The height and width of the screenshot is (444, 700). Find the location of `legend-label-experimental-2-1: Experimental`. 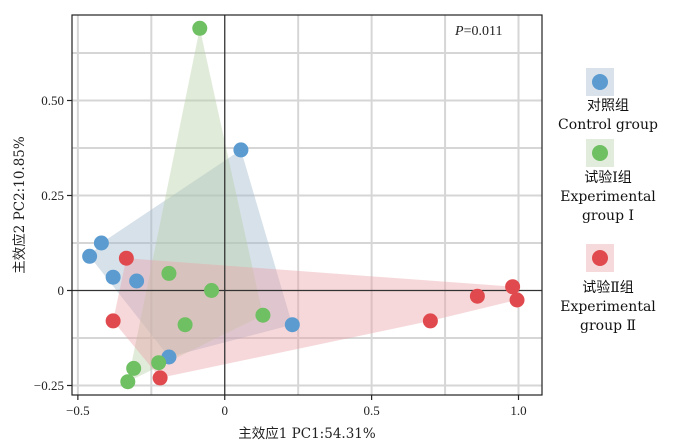

legend-label-experimental-2-1: Experimental is located at coordinates (608, 307).